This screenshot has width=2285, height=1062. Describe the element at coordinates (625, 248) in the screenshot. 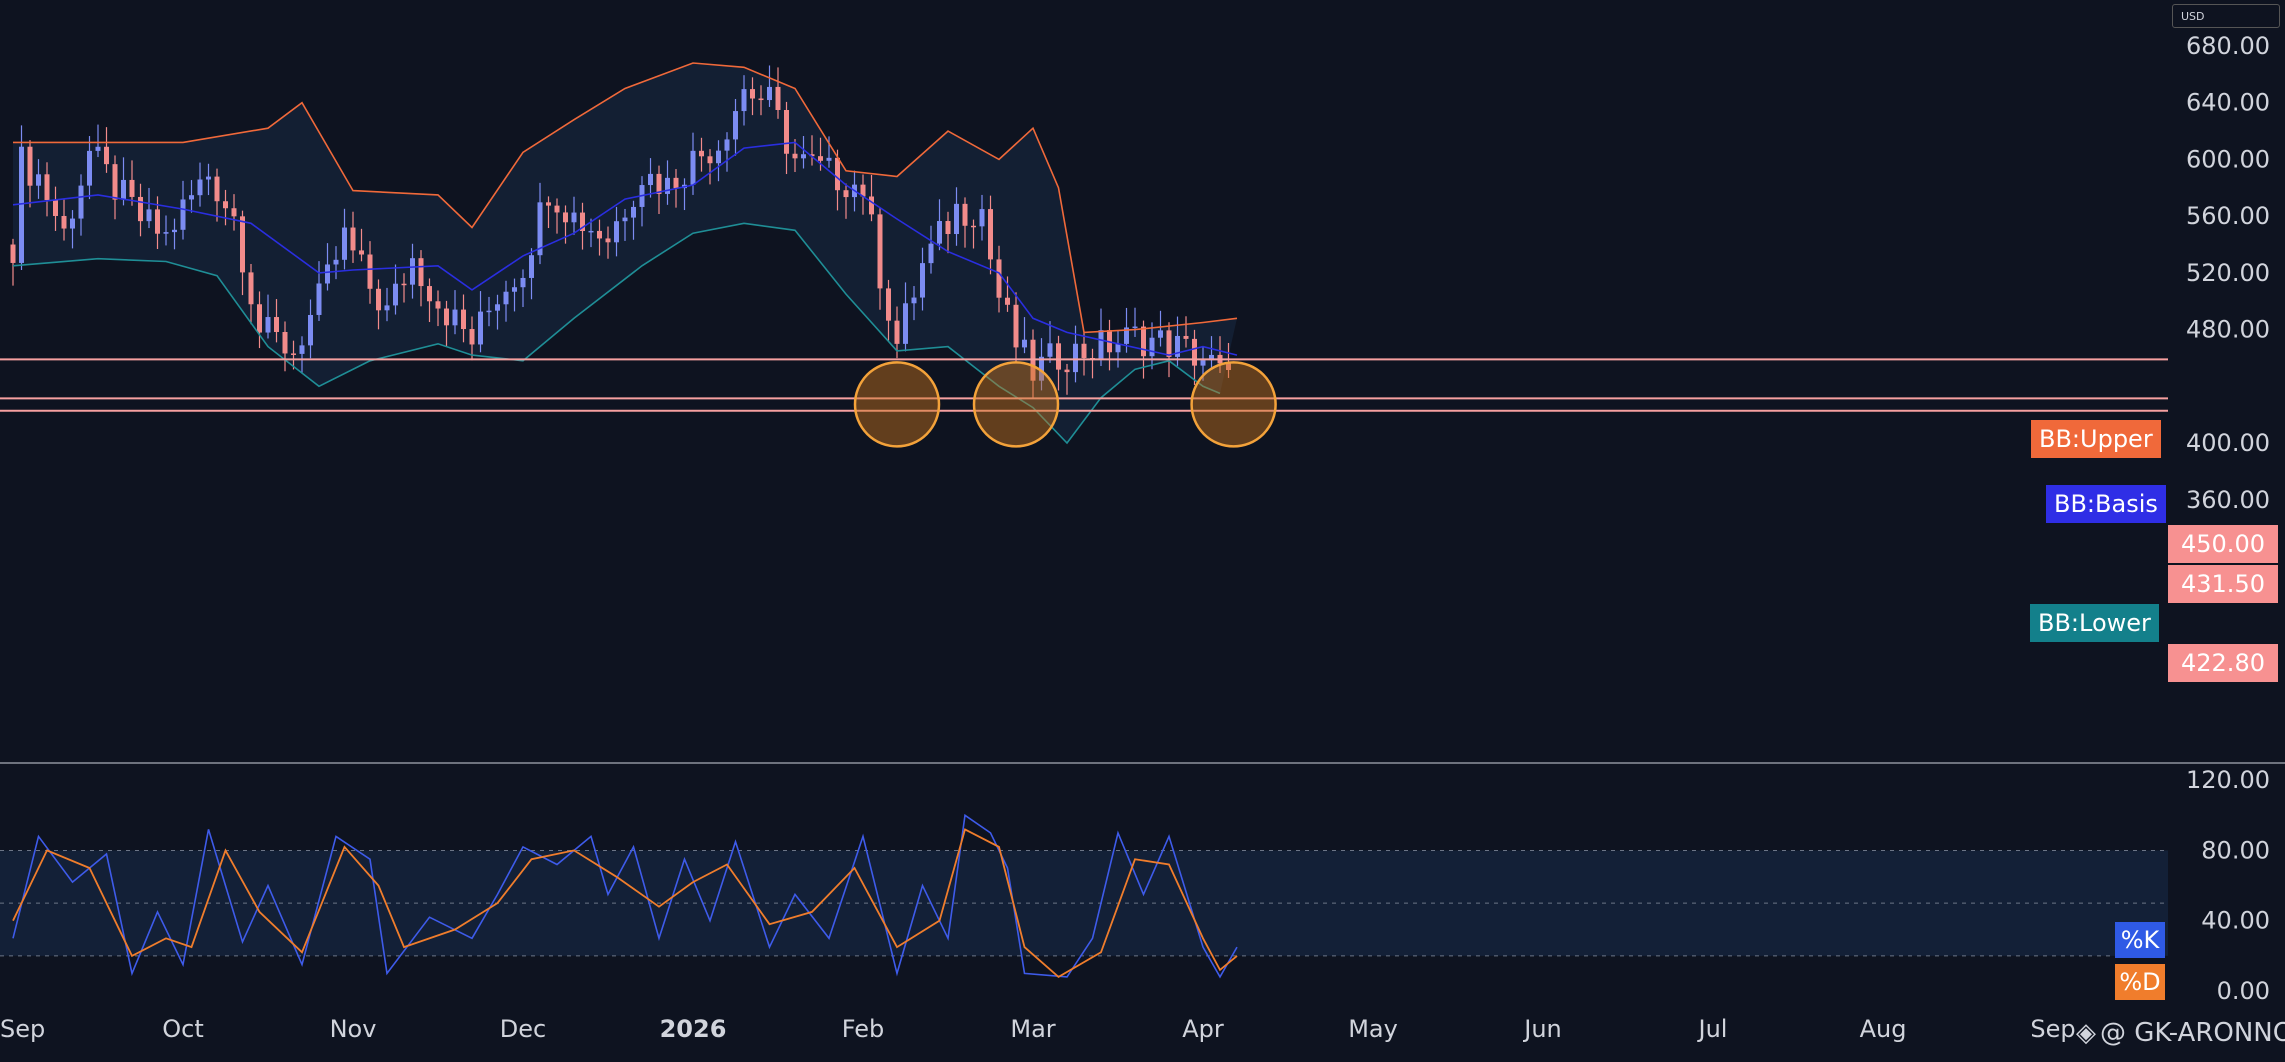

I see `bb-basis-line` at that location.